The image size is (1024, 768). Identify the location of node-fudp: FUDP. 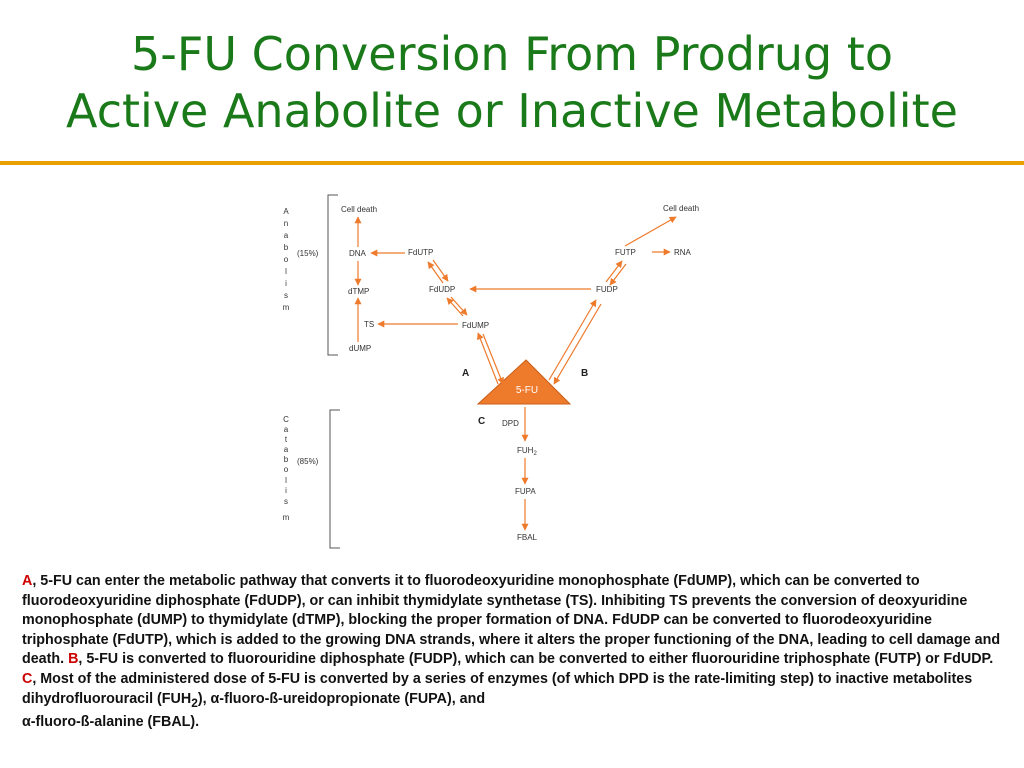
(607, 289).